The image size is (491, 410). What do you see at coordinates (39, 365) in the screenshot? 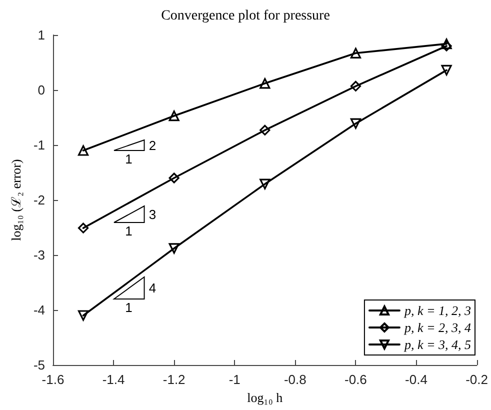
I see `y-tick-label: -5` at bounding box center [39, 365].